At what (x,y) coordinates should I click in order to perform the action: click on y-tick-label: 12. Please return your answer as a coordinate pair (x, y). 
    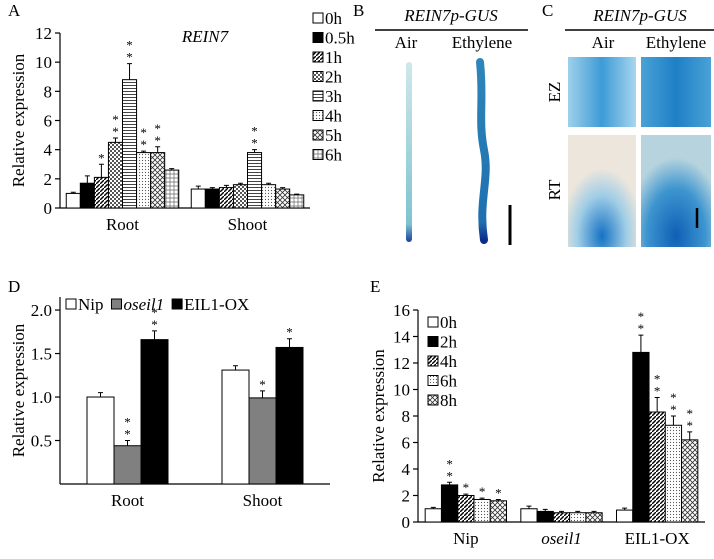
    Looking at the image, I should click on (401, 363).